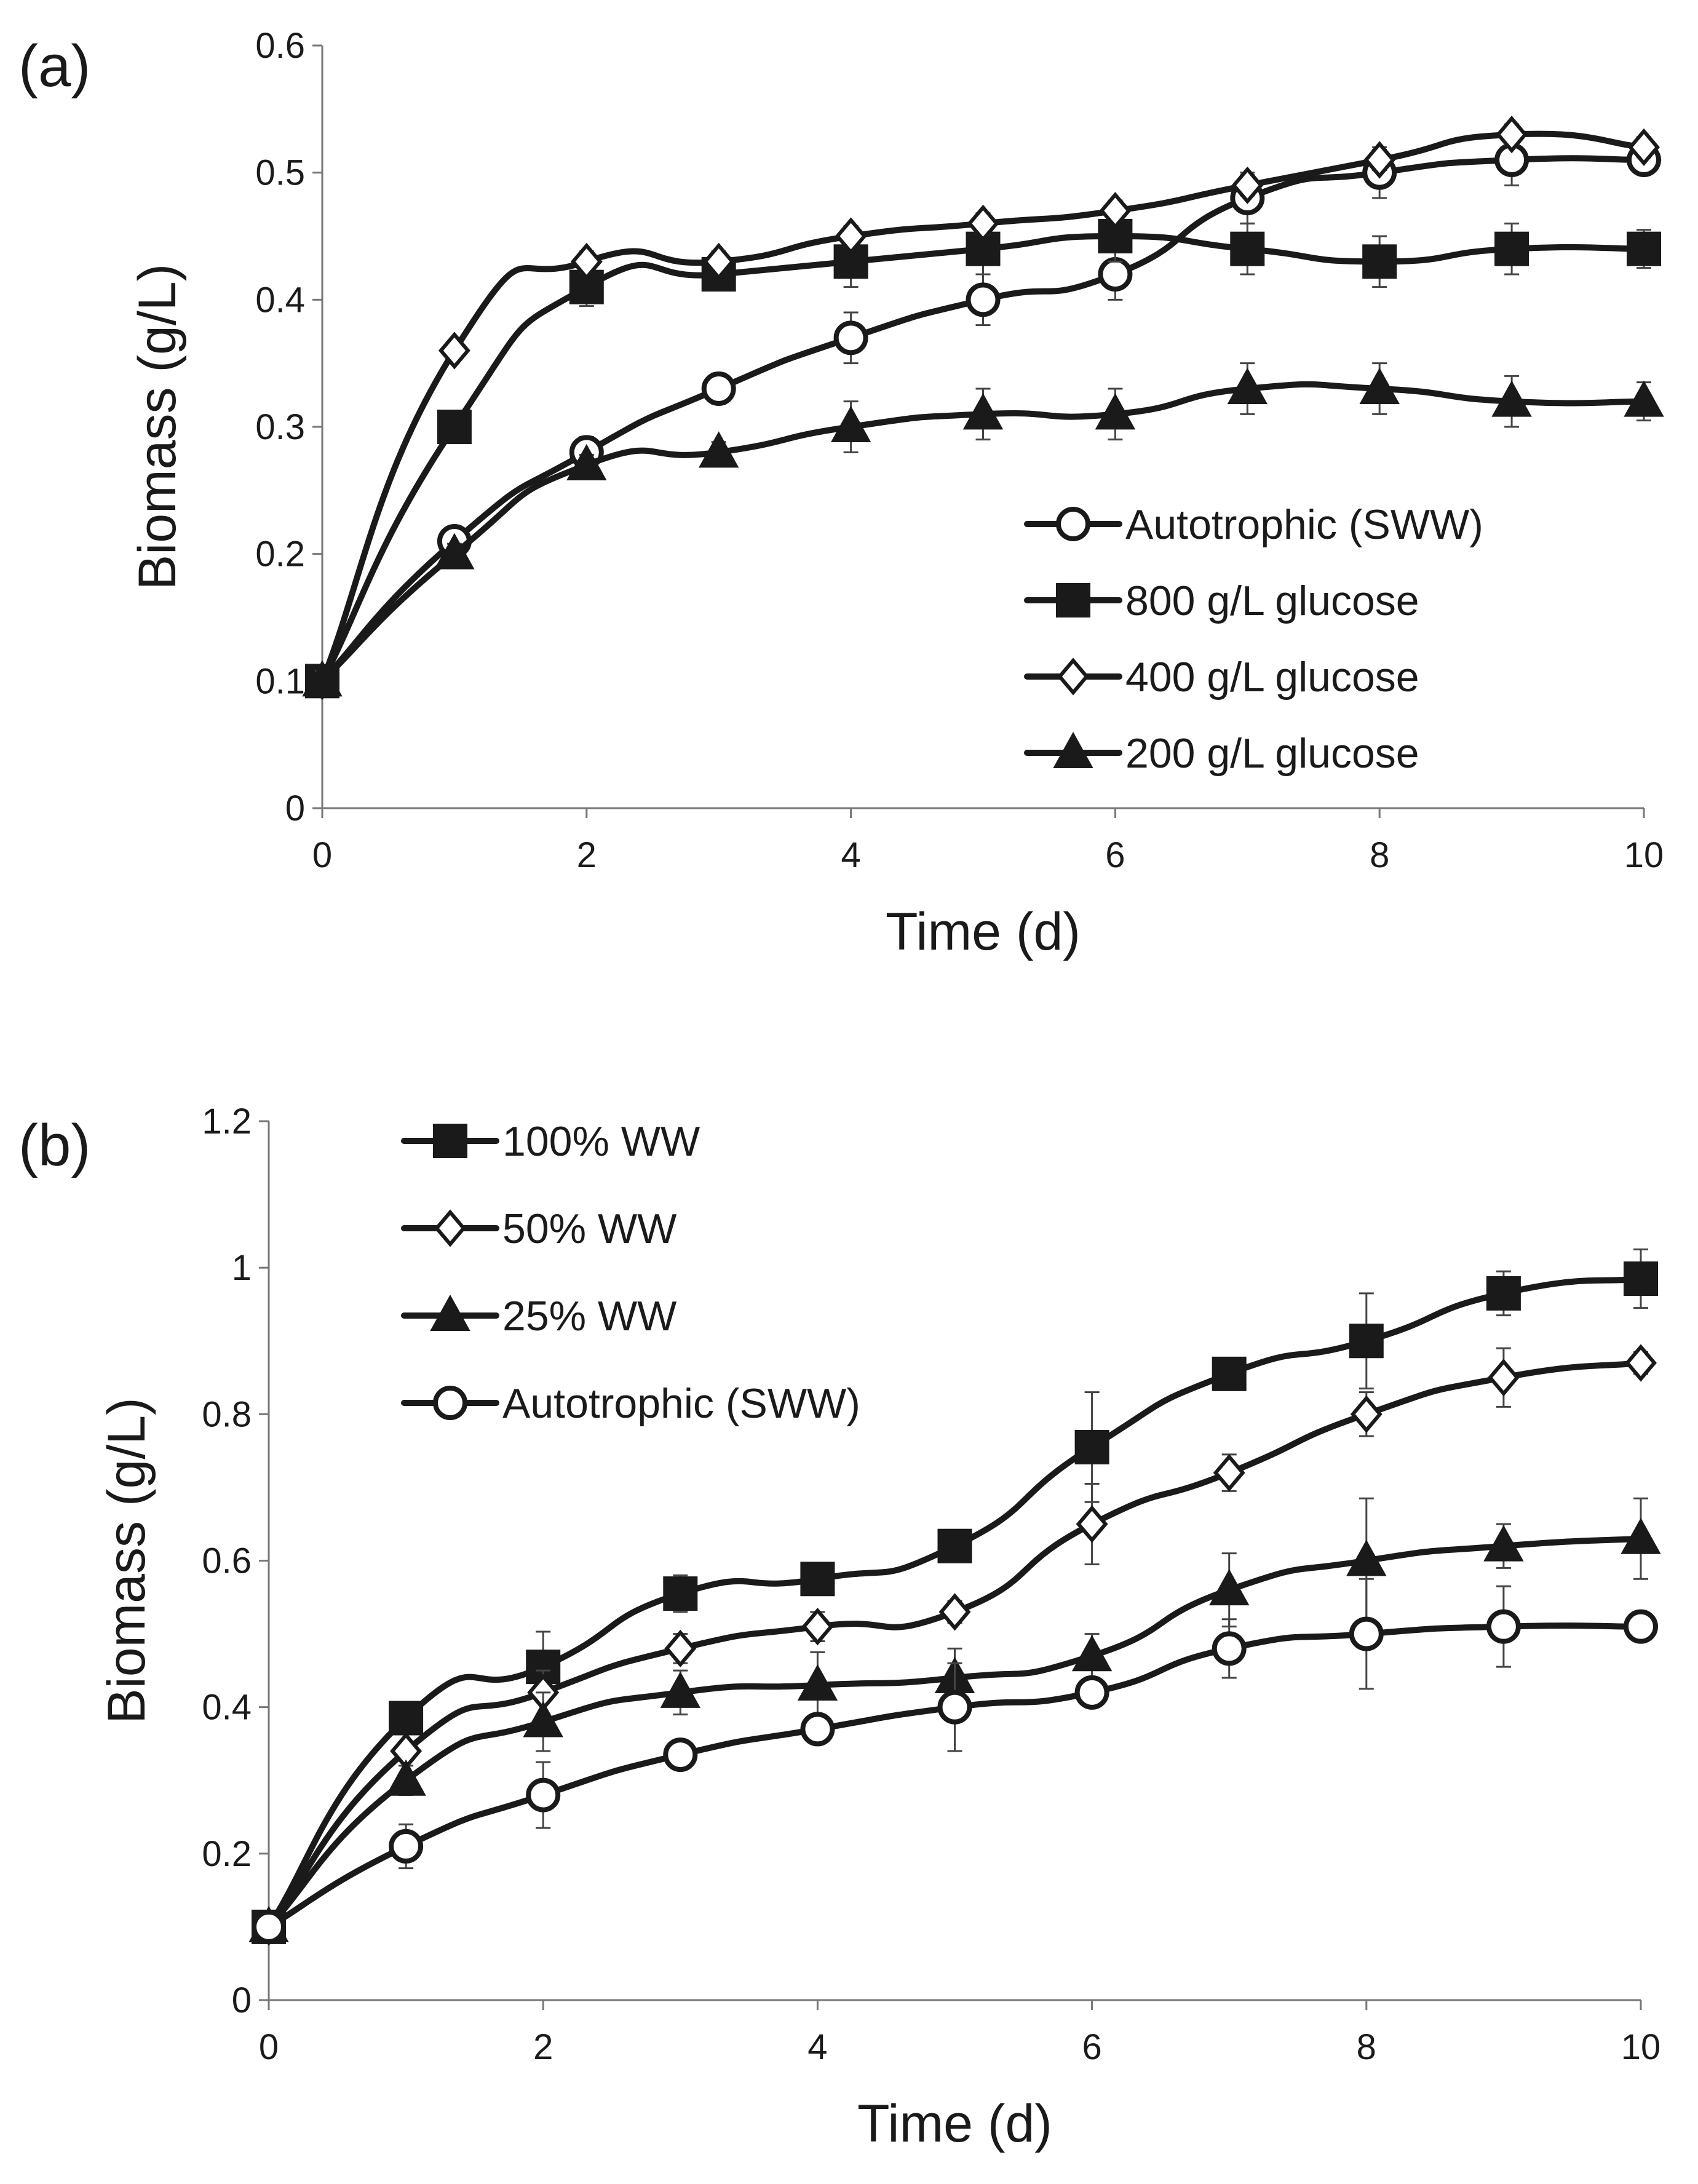 The width and height of the screenshot is (1698, 2184). Describe the element at coordinates (589, 1316) in the screenshot. I see `legend-label: 25% WW` at that location.